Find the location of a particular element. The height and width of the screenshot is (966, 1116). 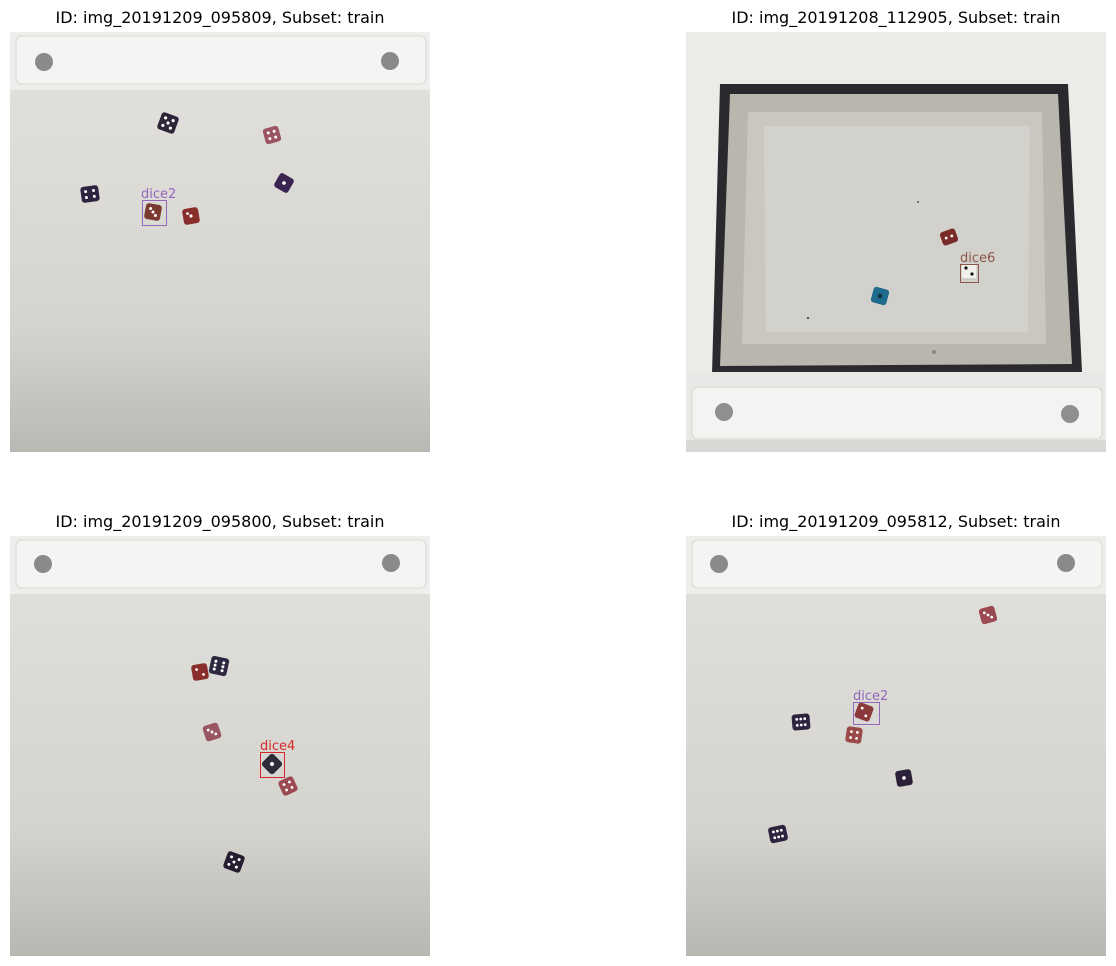

bbox-label: dice4 is located at coordinates (278, 746).